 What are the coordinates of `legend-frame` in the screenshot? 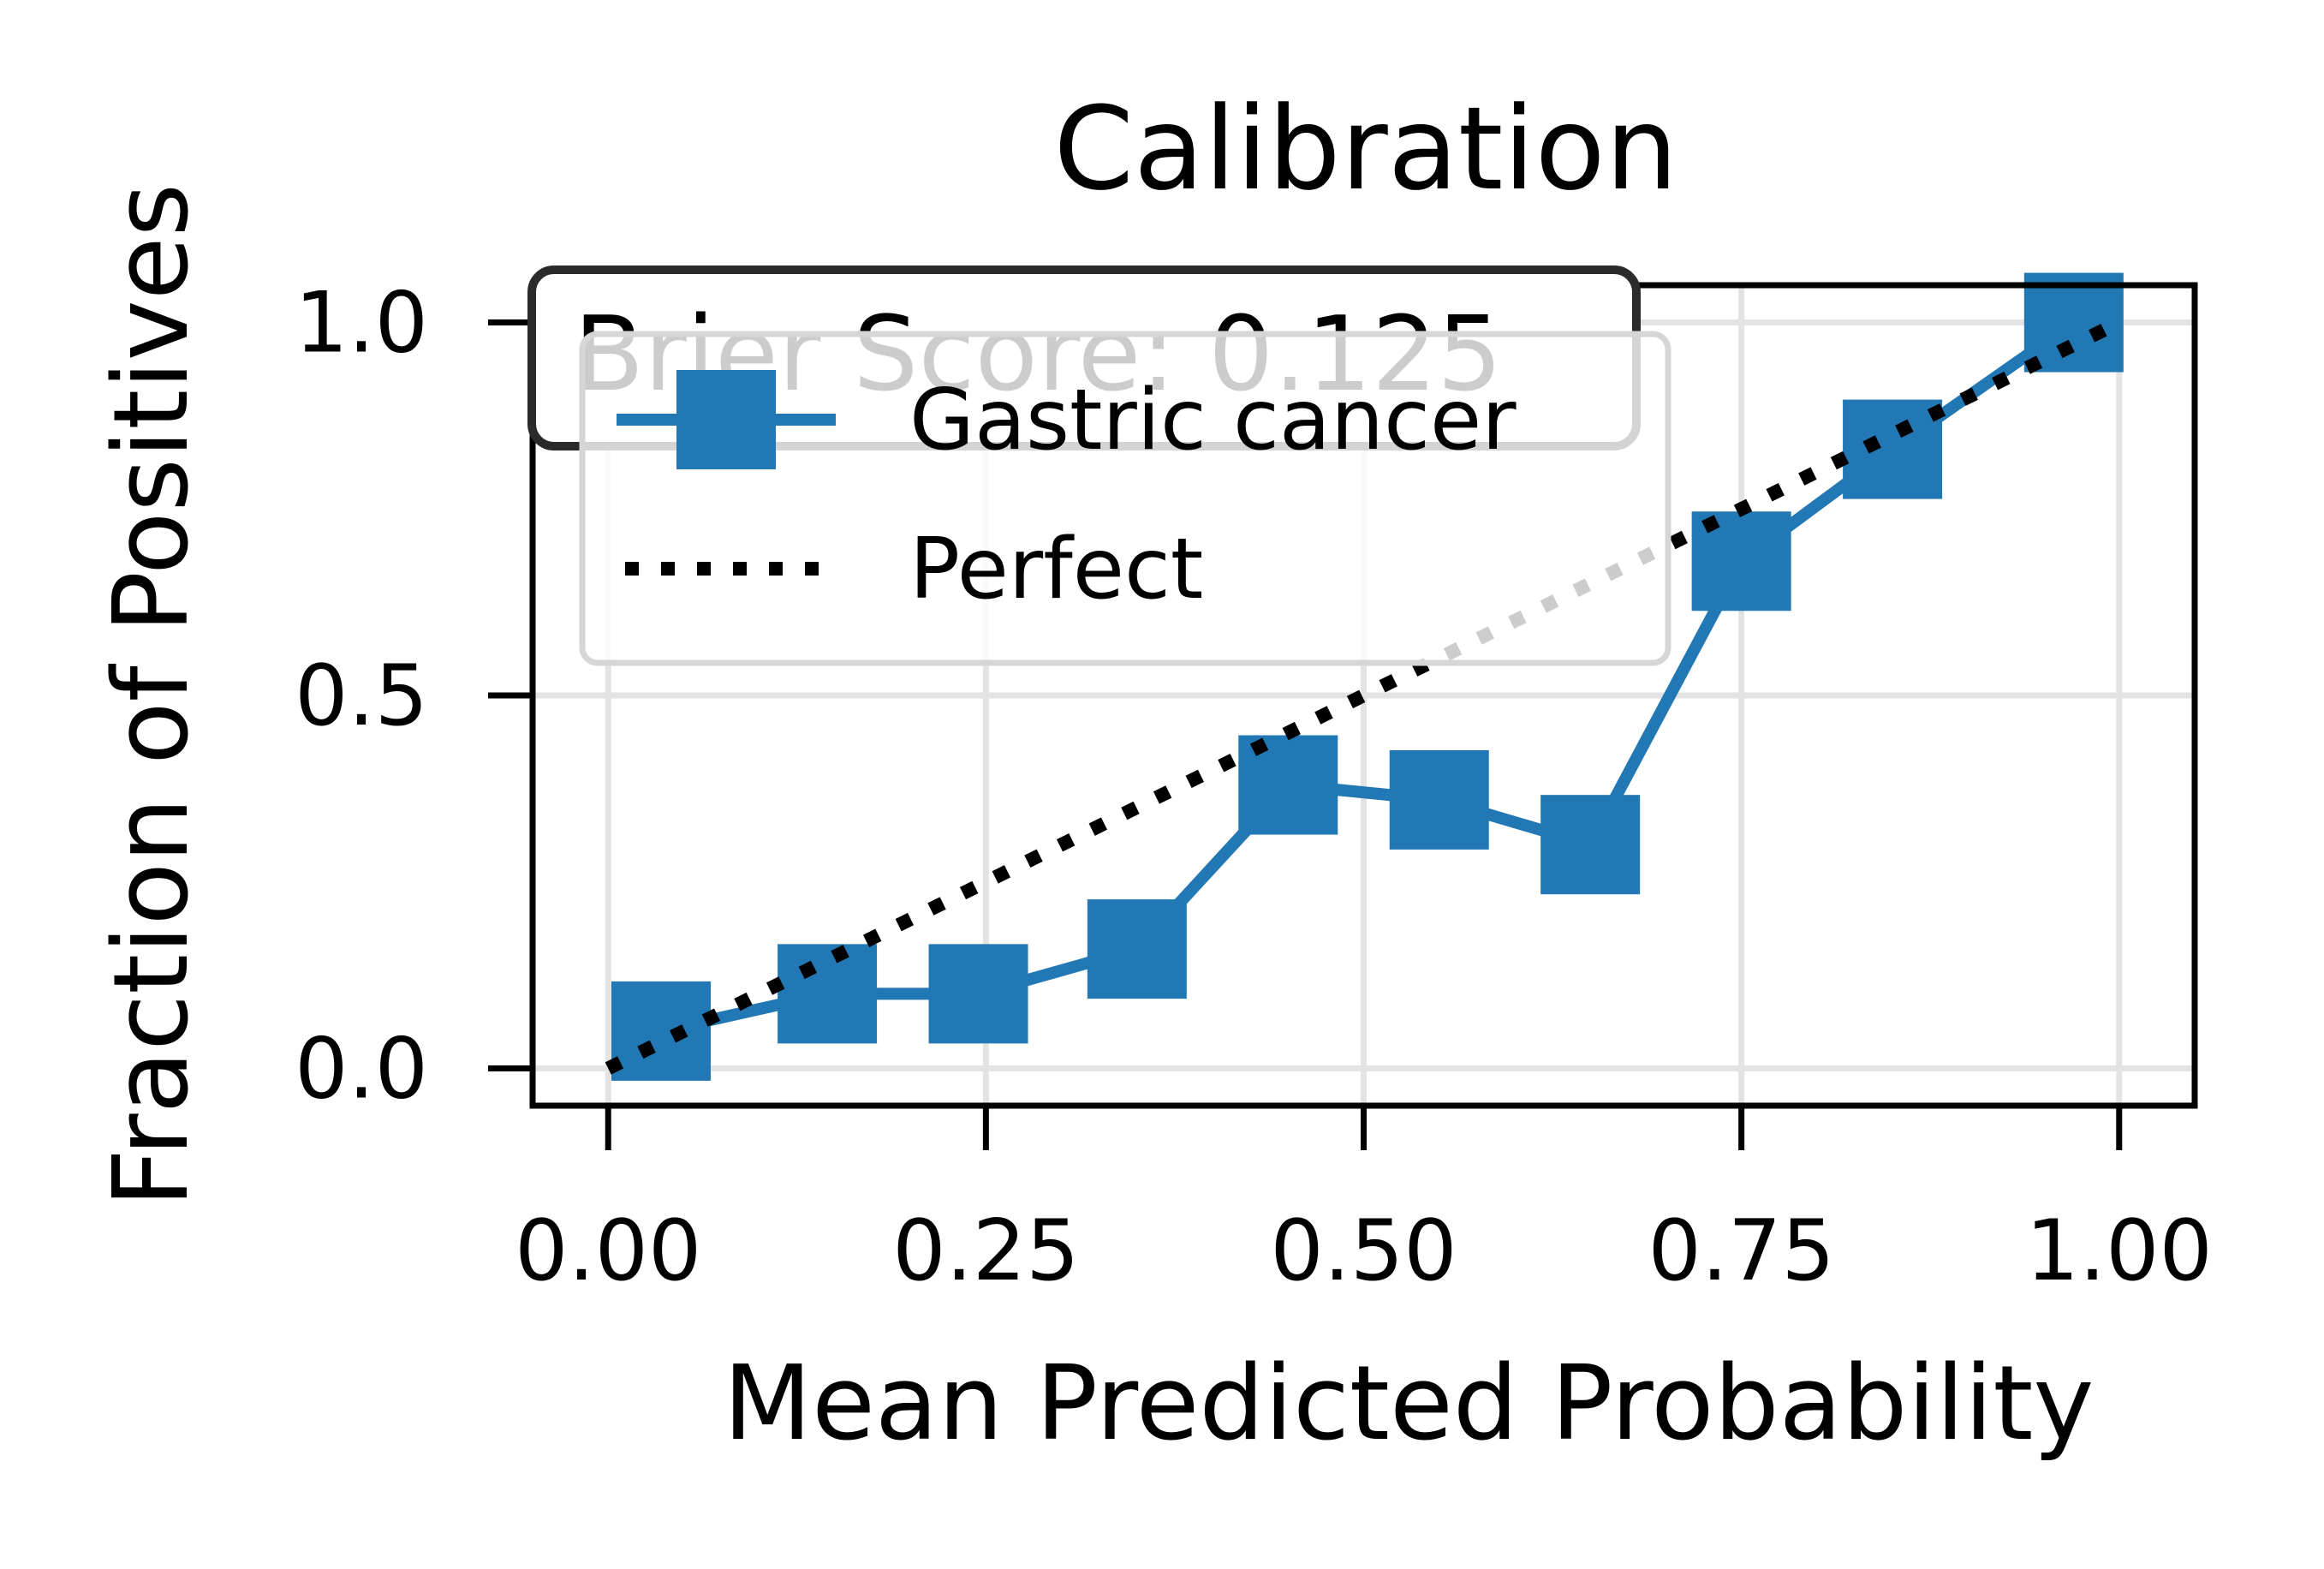 It's located at (1125, 498).